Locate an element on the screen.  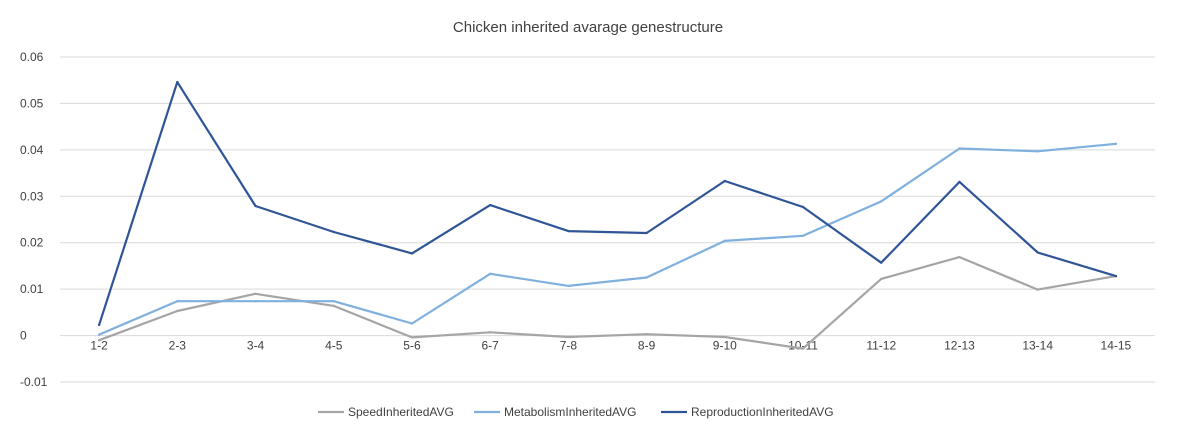
y-tick-label: 0.05 is located at coordinates (32, 103).